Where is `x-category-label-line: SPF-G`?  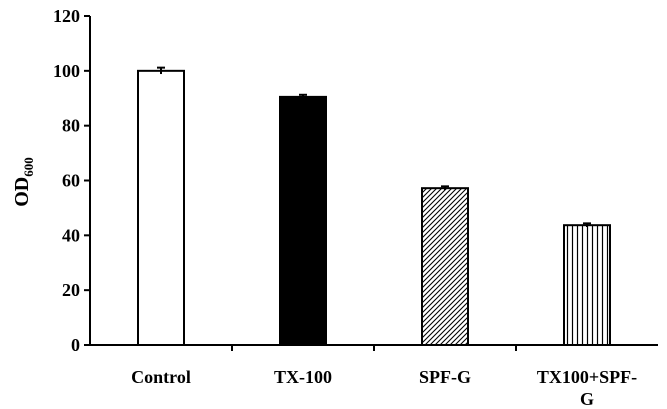
x-category-label-line: SPF-G is located at coordinates (445, 377).